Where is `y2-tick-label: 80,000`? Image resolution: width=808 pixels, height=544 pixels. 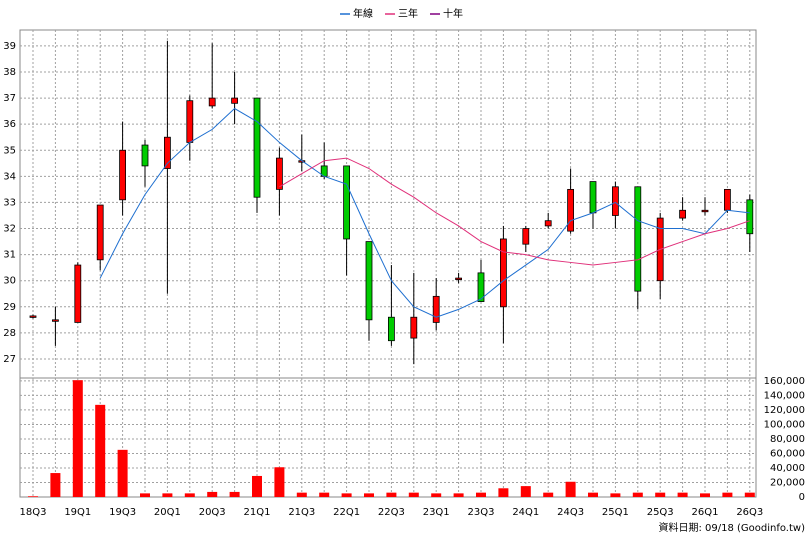
y2-tick-label: 80,000 is located at coordinates (787, 439).